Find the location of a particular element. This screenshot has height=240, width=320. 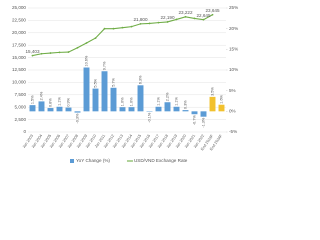

legend-swatch is located at coordinates (72, 161).